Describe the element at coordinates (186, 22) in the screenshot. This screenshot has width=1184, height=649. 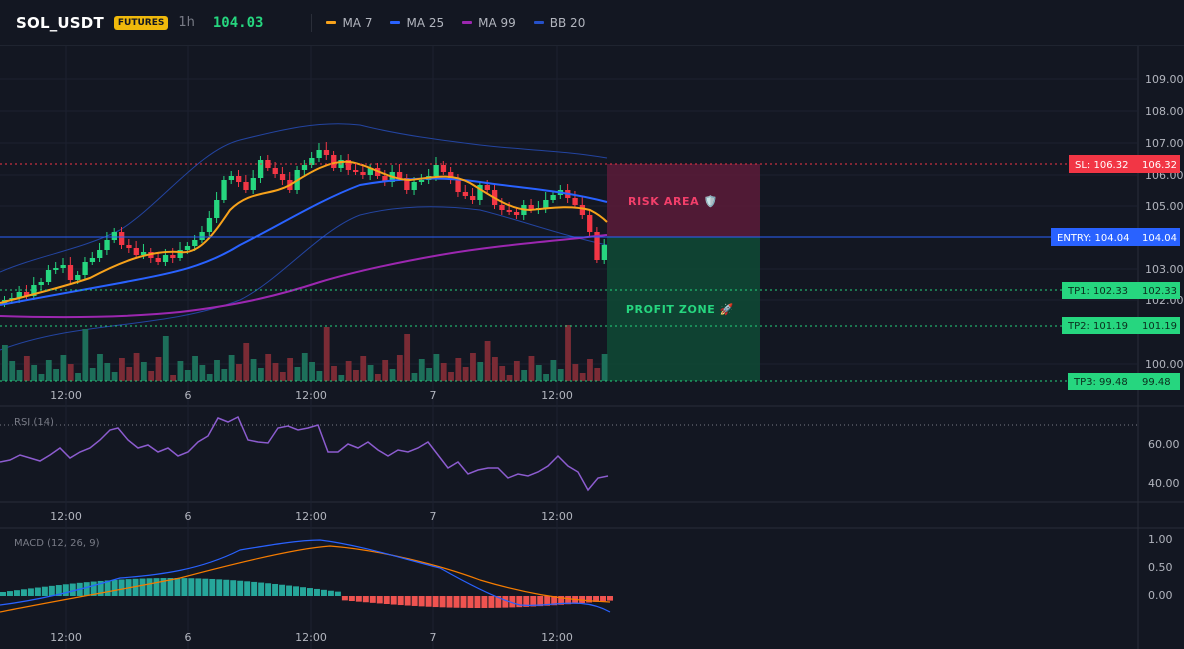
I see `timeframe-selector: 1h` at that location.